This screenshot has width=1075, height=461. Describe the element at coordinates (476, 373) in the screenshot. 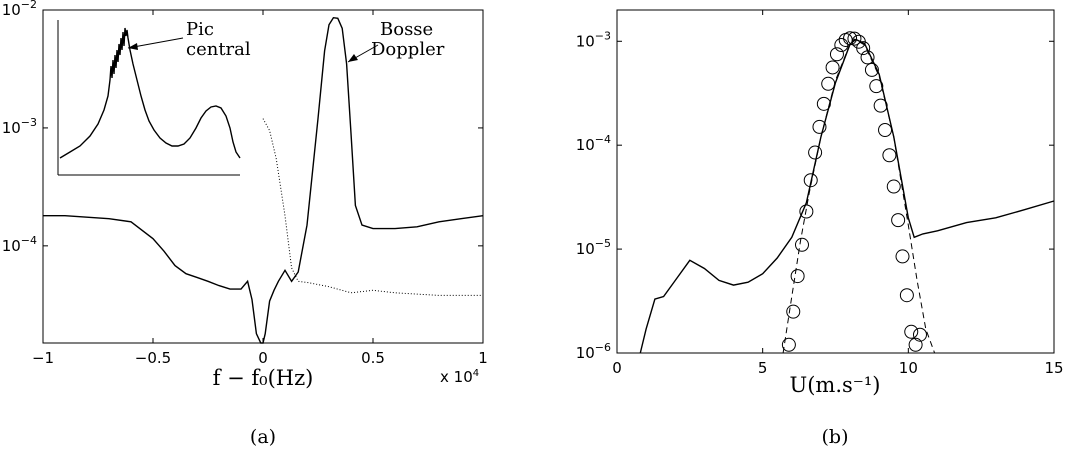

I see `x-multiplier-exp: 4` at that location.